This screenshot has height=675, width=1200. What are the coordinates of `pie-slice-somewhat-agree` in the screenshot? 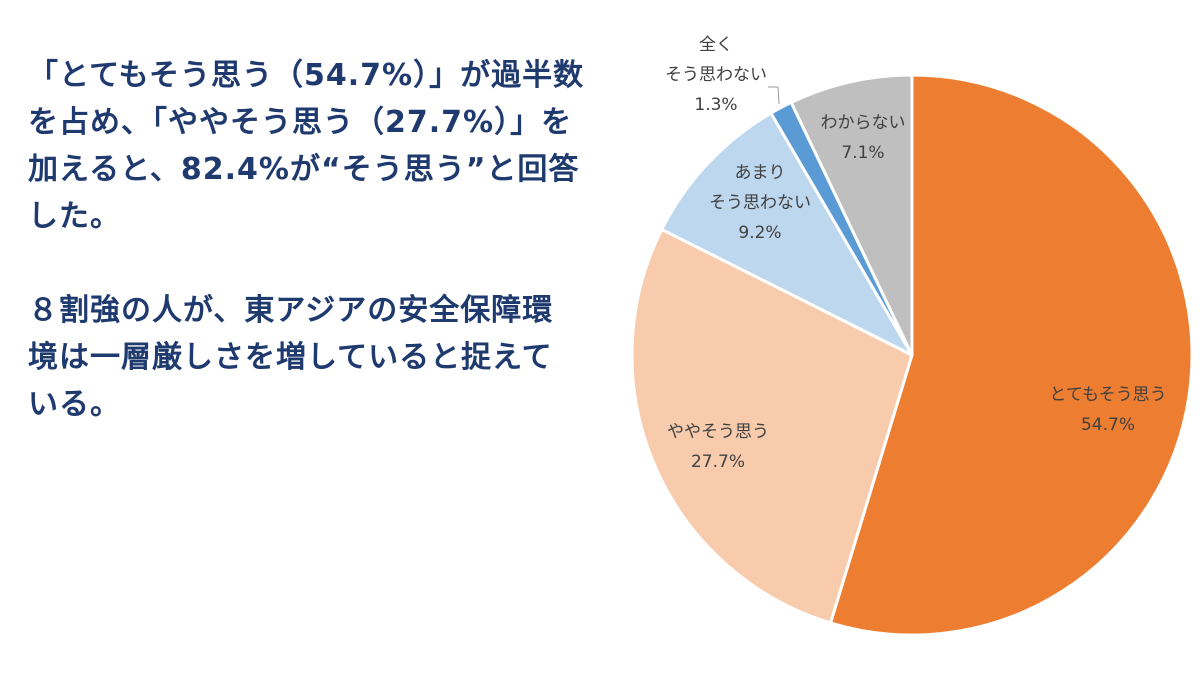 It's located at (772, 426).